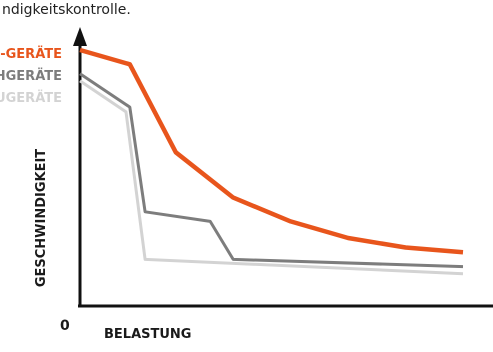 The image size is (493, 352). Describe the element at coordinates (31, 98) in the screenshot. I see `legend-label-3: UGERÄTE` at that location.